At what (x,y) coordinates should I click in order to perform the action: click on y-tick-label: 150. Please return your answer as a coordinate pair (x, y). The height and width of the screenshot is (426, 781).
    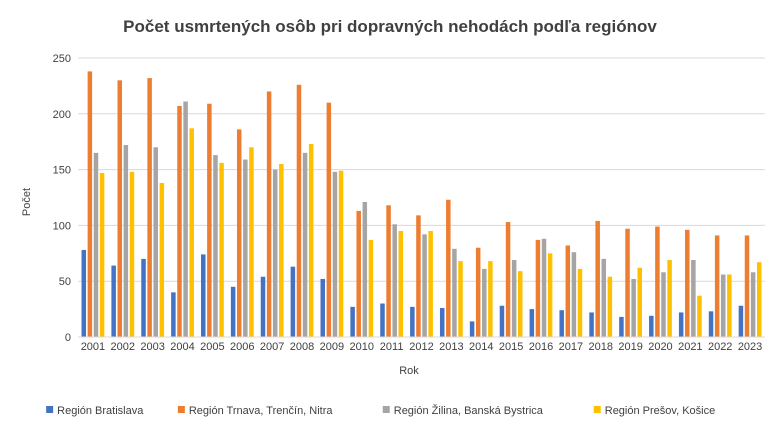
    Looking at the image, I should click on (62, 171).